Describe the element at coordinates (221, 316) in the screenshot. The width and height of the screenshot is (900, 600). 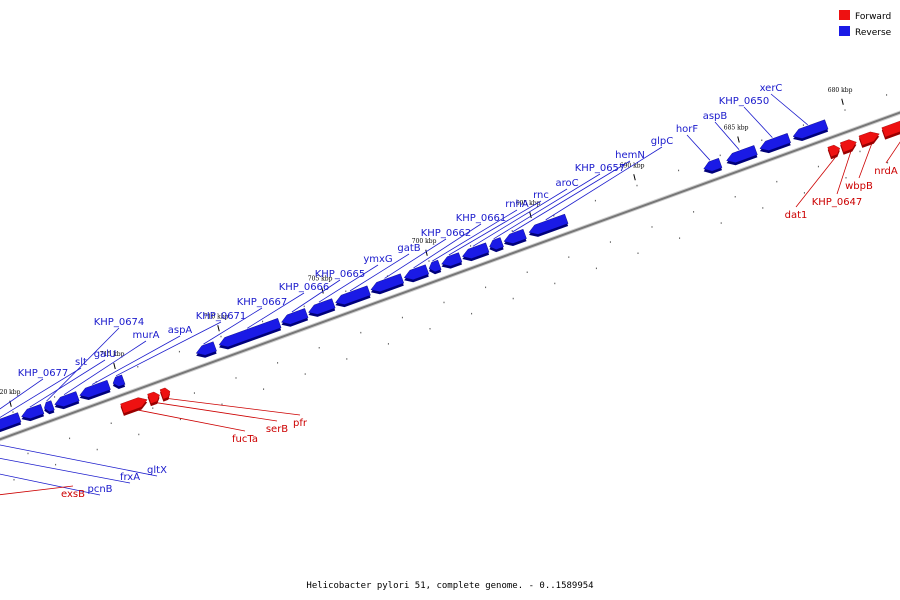
I see `gene-label: KHP_0671` at that location.